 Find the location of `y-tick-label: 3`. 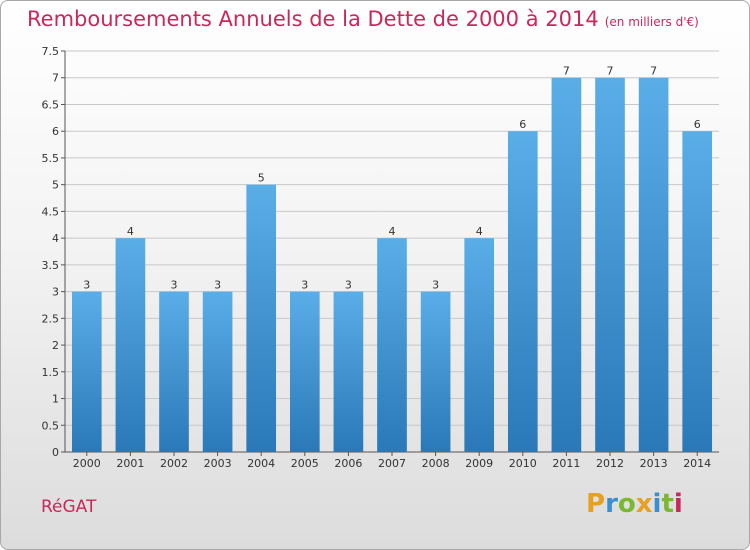

y-tick-label: 3 is located at coordinates (55, 292).